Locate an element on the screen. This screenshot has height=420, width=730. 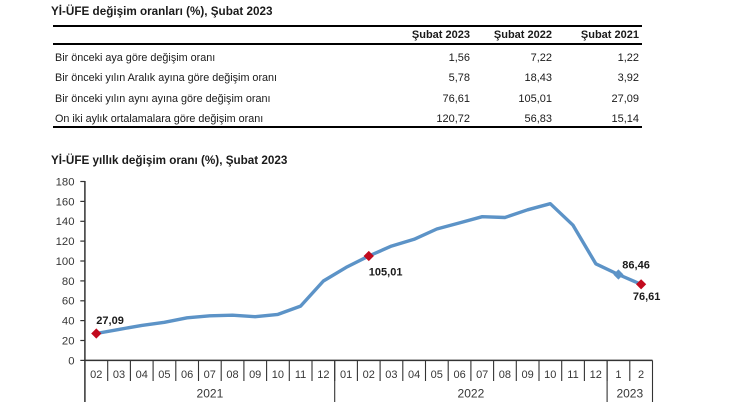
svg-text: 01 is located at coordinates (346, 375).